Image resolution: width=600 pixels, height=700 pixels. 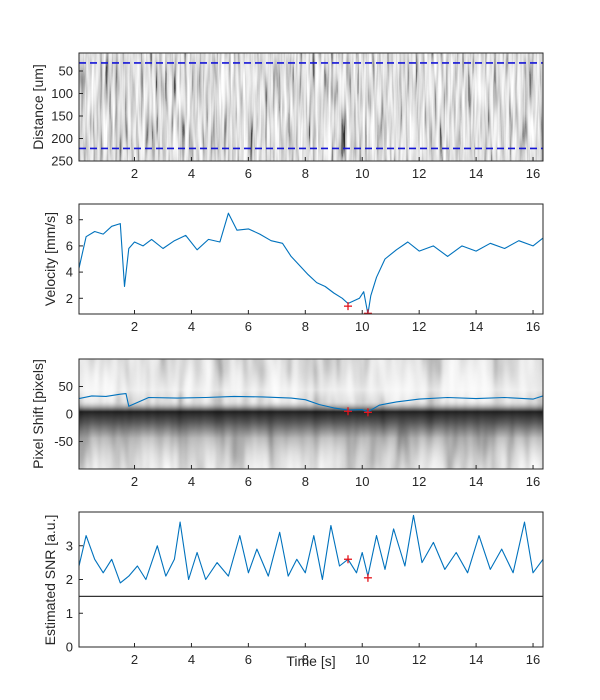 What do you see at coordinates (62, 93) in the screenshot?
I see `kymograph-ytick-label: 100` at bounding box center [62, 93].